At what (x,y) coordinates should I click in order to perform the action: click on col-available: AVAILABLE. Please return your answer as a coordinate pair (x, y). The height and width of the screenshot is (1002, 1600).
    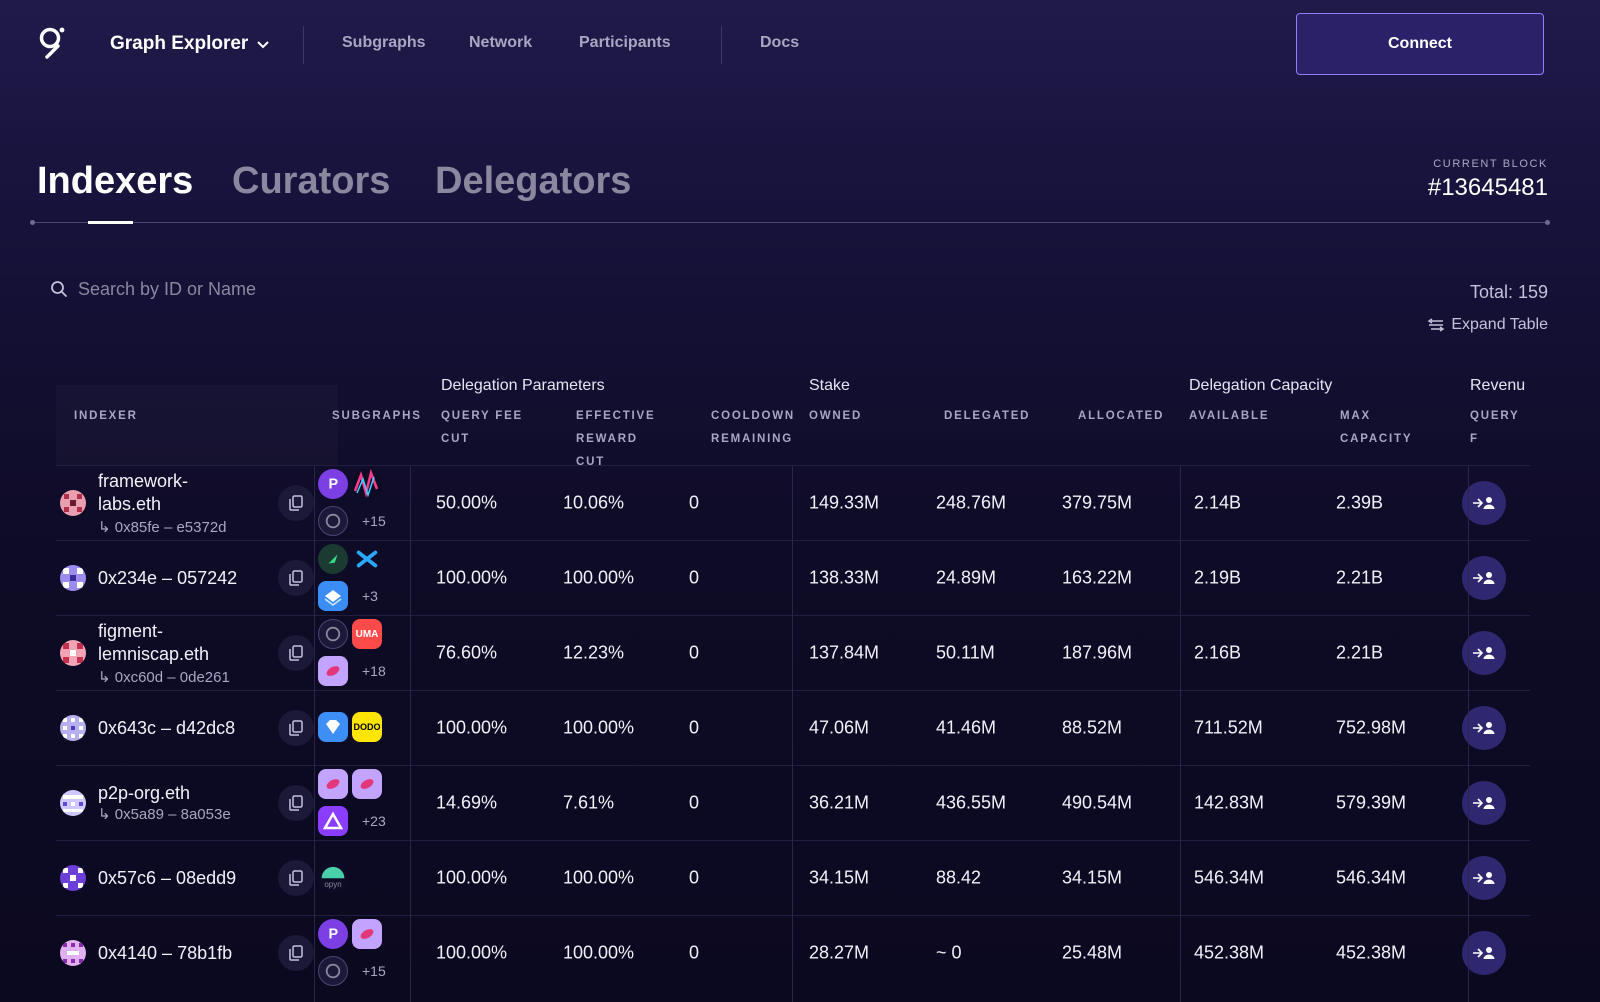
    Looking at the image, I should click on (1229, 416).